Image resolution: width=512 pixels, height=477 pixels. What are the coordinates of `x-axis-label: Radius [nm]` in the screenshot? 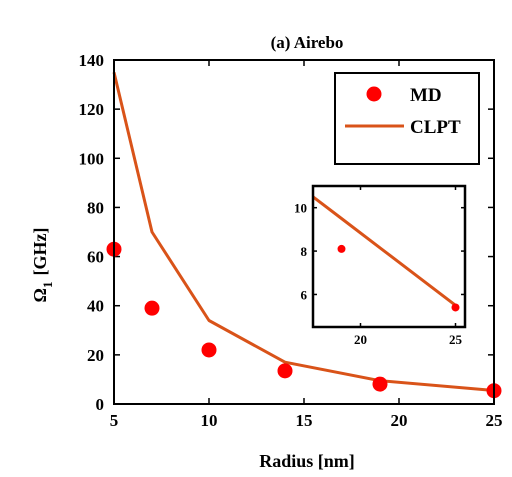 It's located at (307, 461).